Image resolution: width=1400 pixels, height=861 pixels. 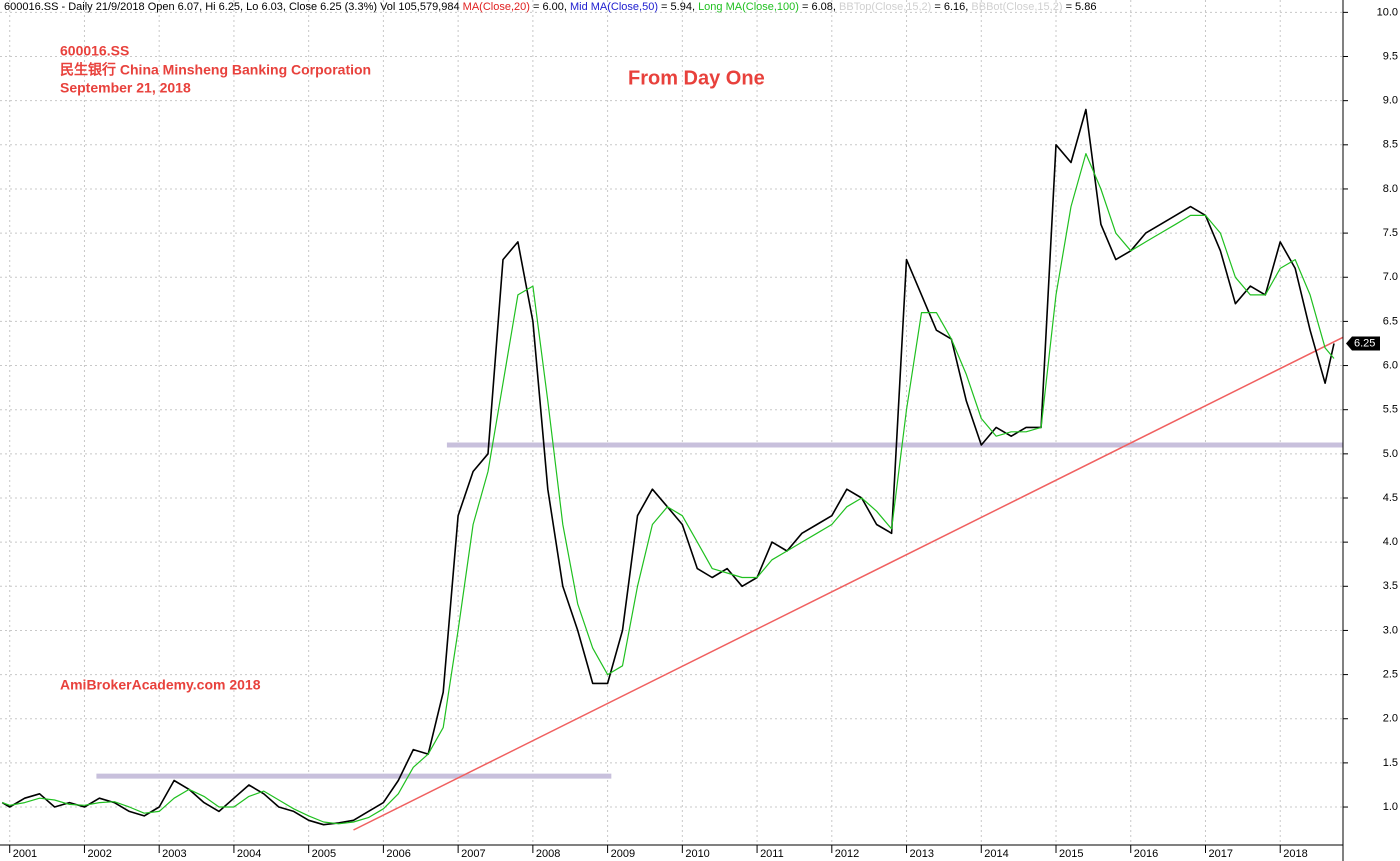 I want to click on x-tick-label: 2016, so click(x=1146, y=854).